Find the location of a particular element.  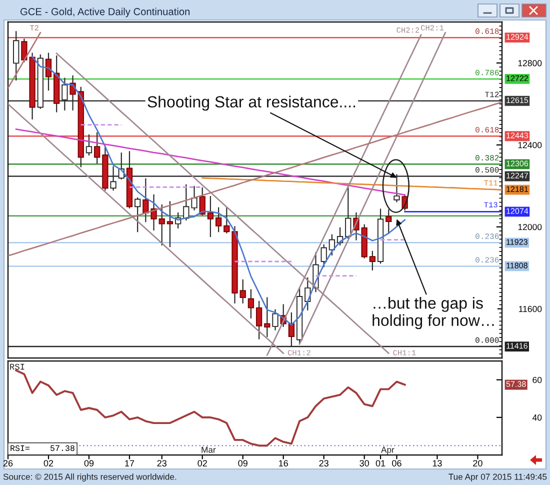

data-label: 12181 is located at coordinates (517, 189).